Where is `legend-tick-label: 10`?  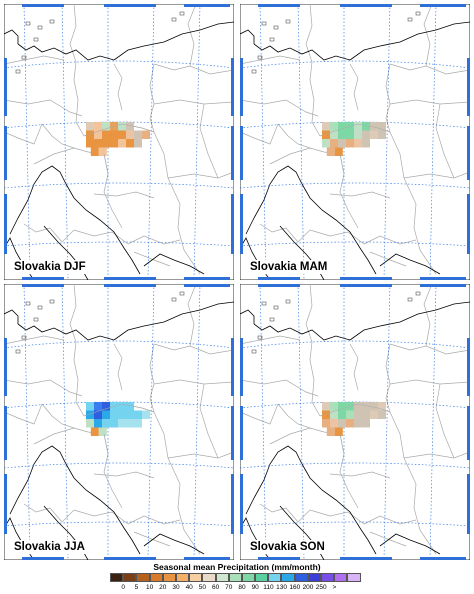
legend-tick-label: 10 is located at coordinates (149, 587).